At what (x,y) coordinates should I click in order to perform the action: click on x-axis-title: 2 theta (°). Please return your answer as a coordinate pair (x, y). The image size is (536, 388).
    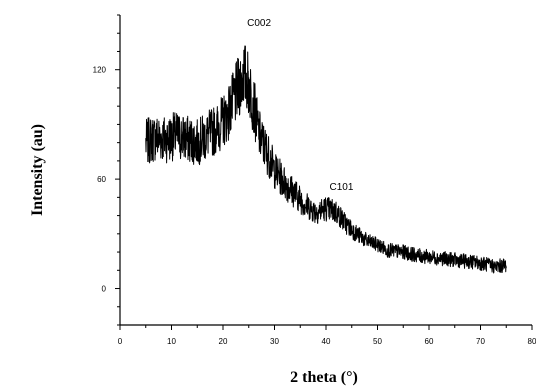
    Looking at the image, I should click on (324, 377).